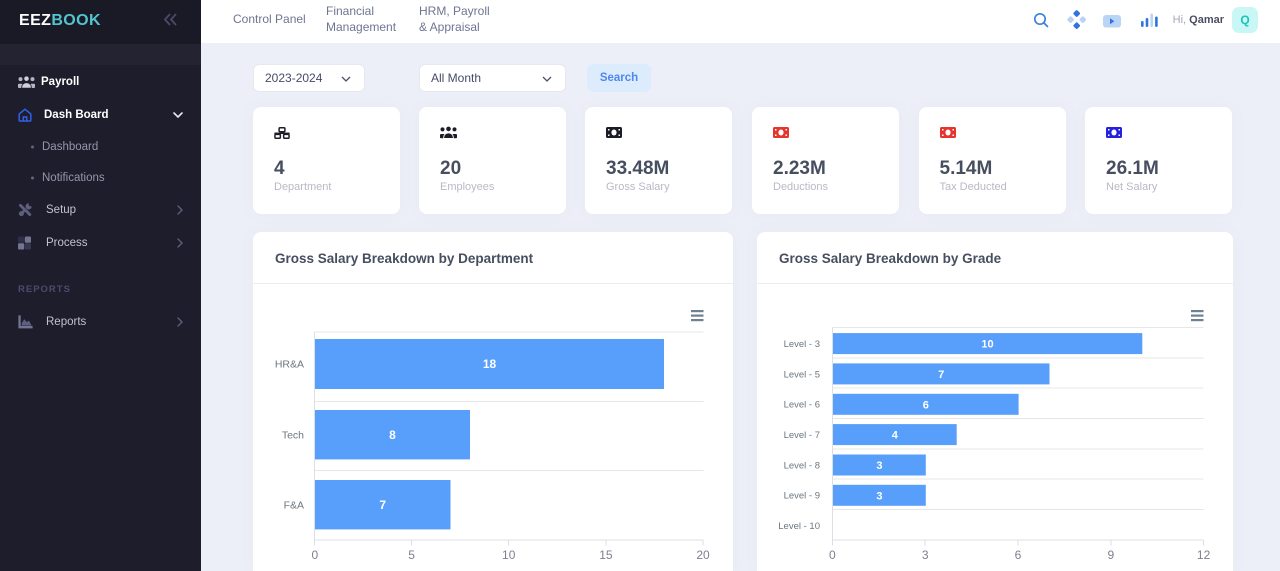 Image resolution: width=1280 pixels, height=571 pixels. I want to click on svg-text: Level - 3, so click(802, 344).